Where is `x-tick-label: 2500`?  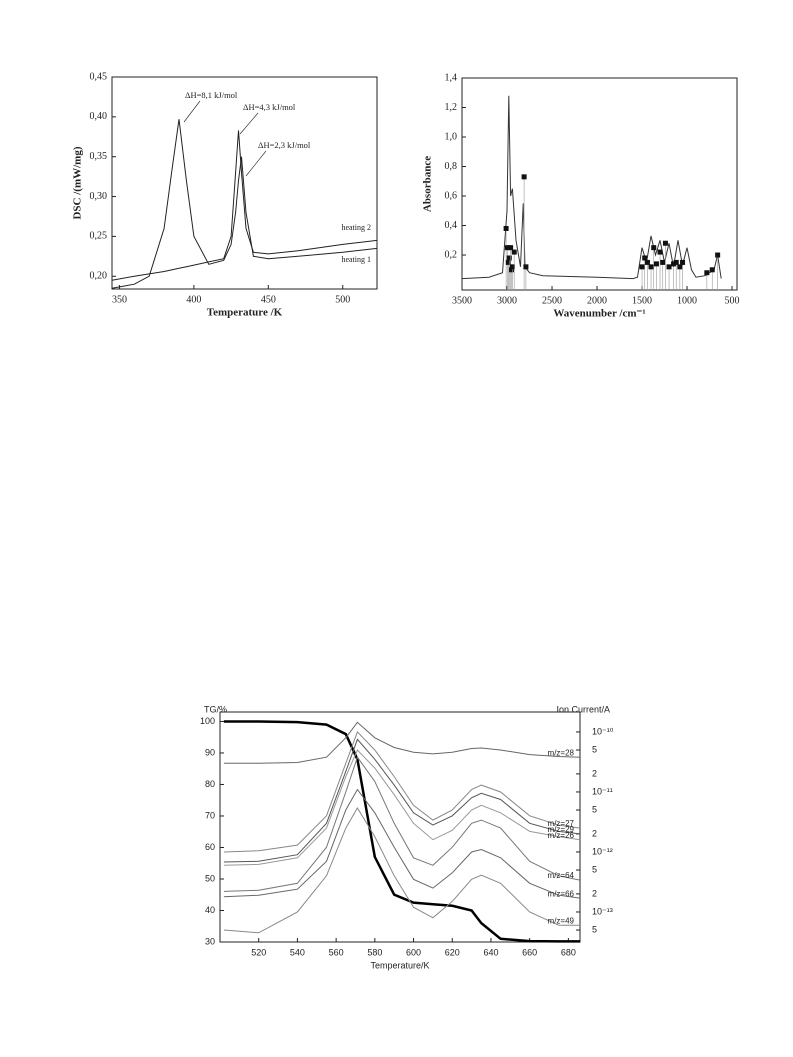
x-tick-label: 2500 is located at coordinates (552, 300).